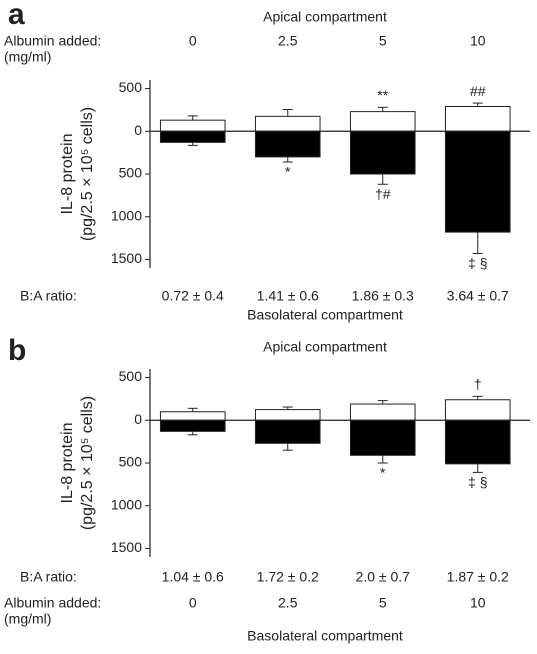 Image resolution: width=537 pixels, height=654 pixels. Describe the element at coordinates (16, 15) in the screenshot. I see `panel-letter: a` at that location.